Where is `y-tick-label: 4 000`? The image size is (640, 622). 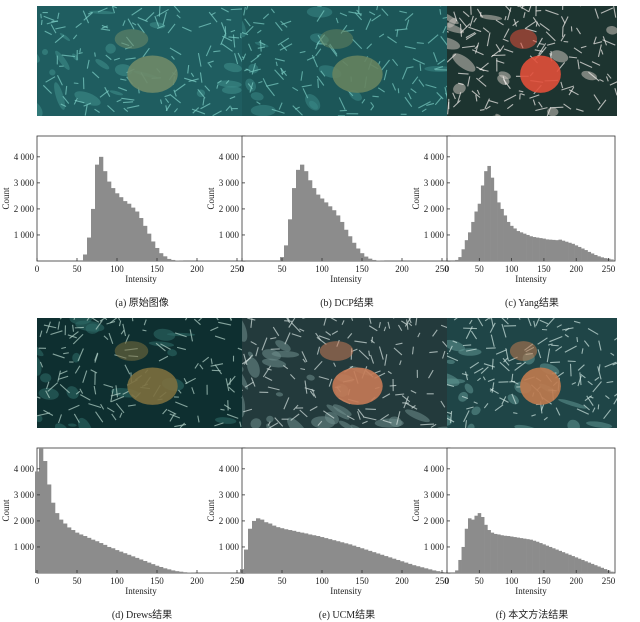 y-tick-label: 4 000 is located at coordinates (24, 469).